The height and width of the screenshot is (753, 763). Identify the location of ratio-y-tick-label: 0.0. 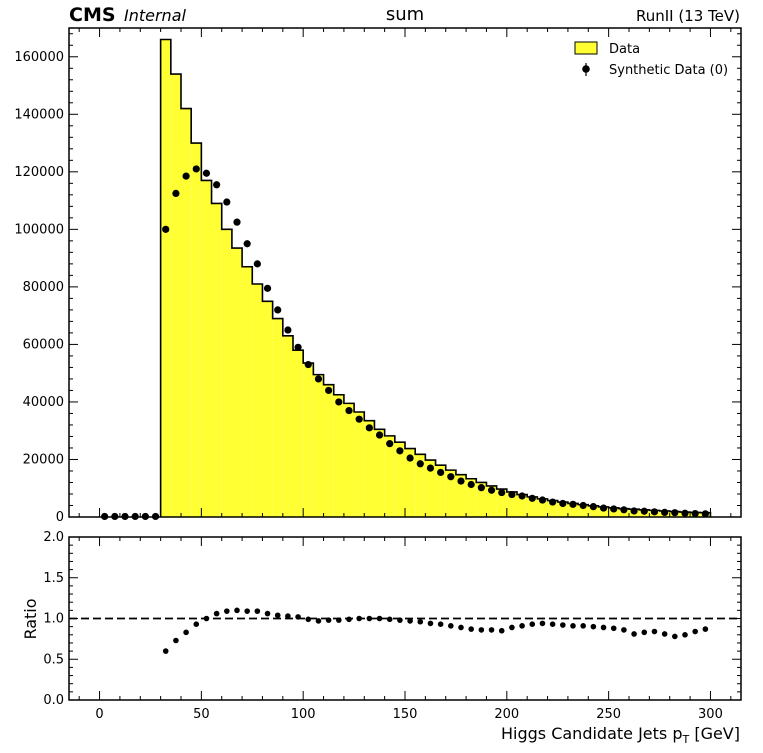
(53, 700).